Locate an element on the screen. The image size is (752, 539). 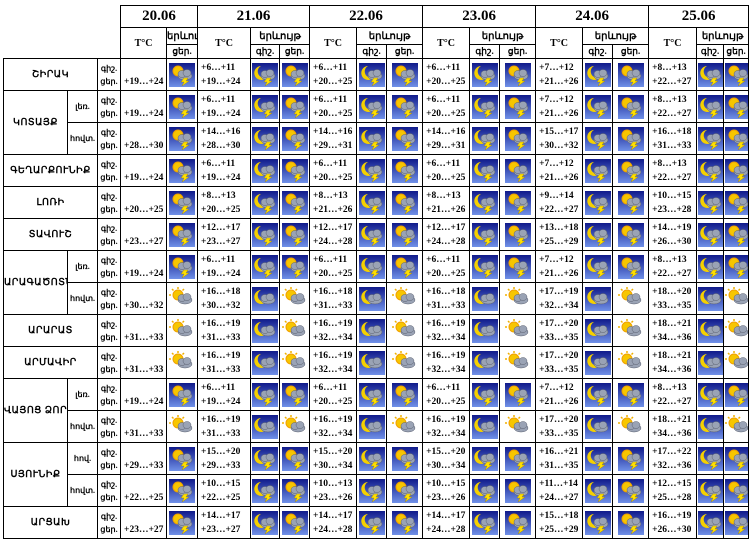
temperature: +28…+30 is located at coordinates (144, 138).